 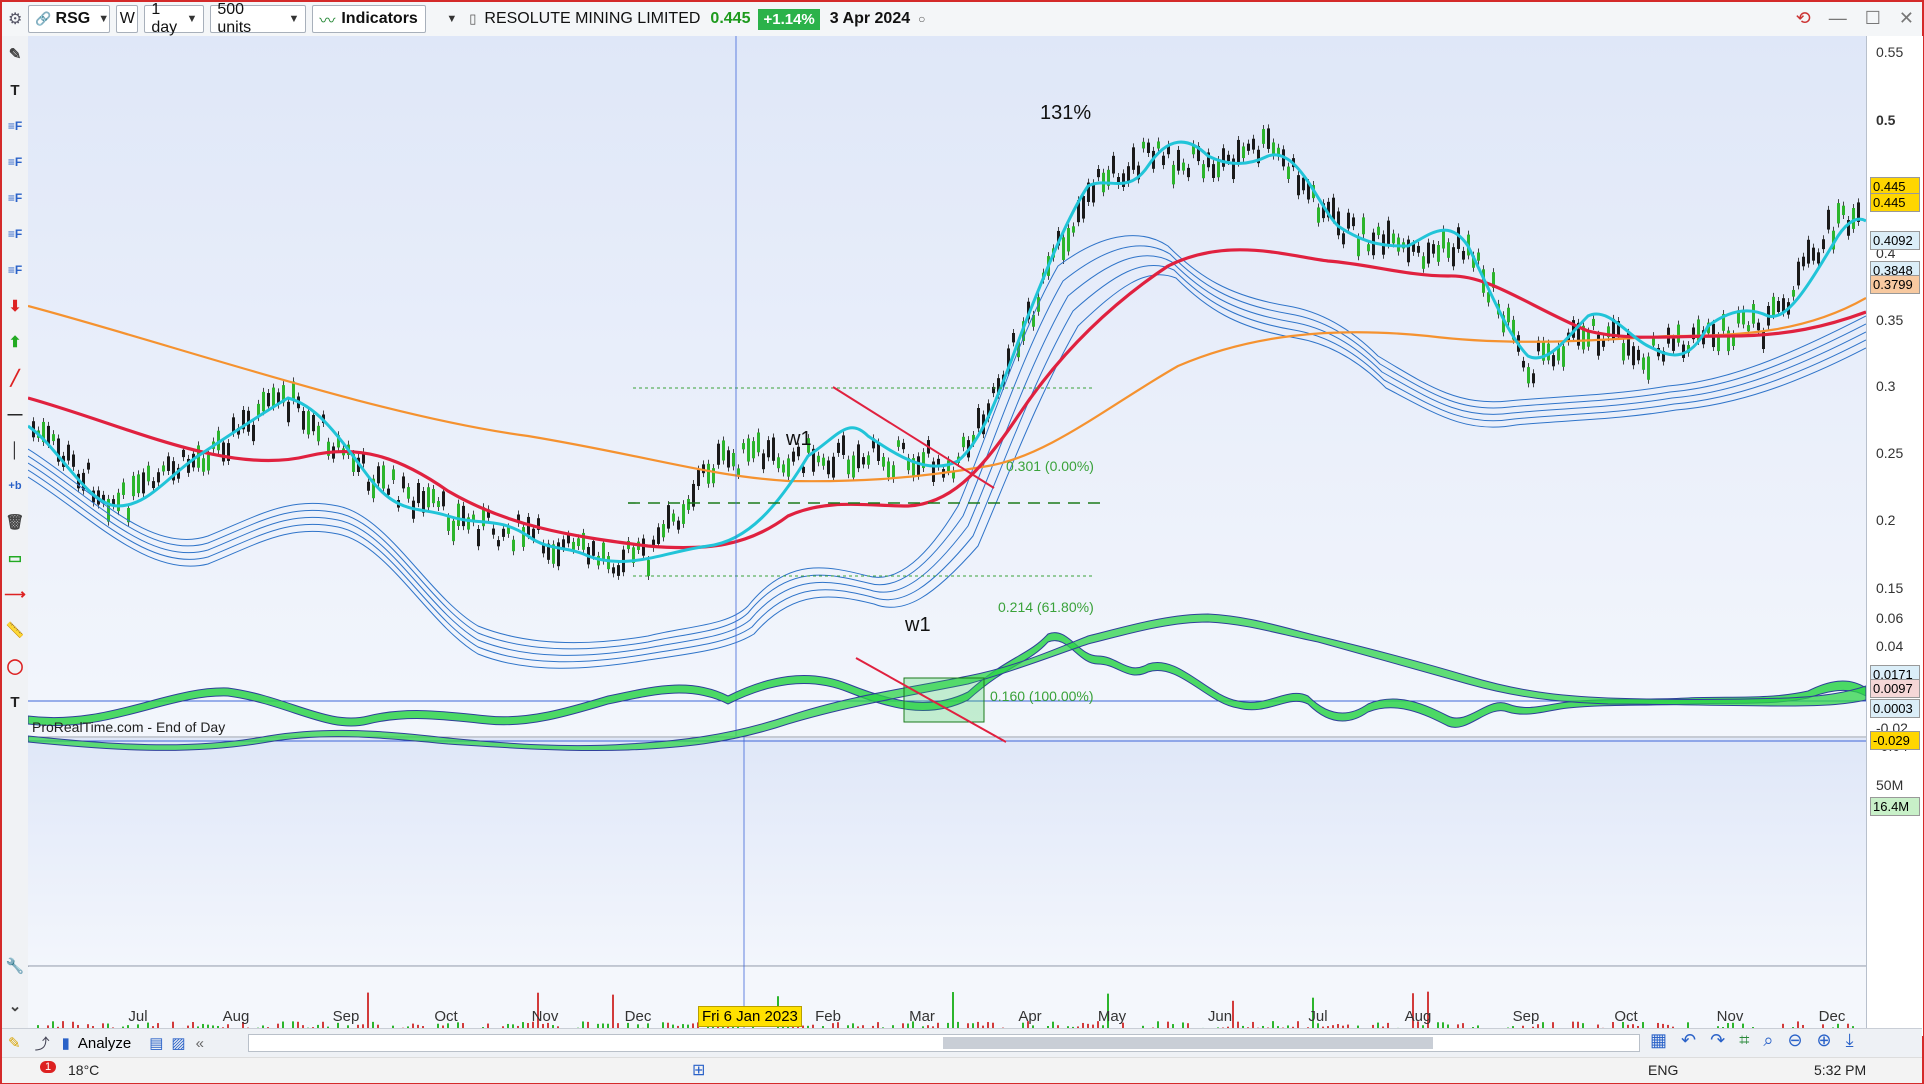 What do you see at coordinates (699, 1070) in the screenshot?
I see `windows-start-icon: ⊞` at bounding box center [699, 1070].